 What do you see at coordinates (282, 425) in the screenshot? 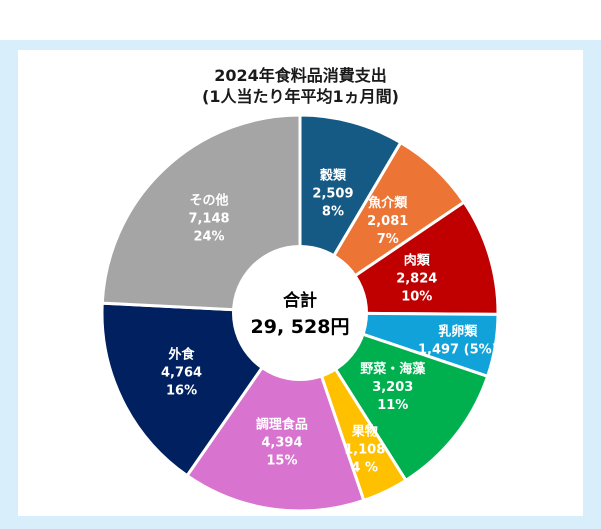
I see `slice-name-label: 調理食品` at bounding box center [282, 425].